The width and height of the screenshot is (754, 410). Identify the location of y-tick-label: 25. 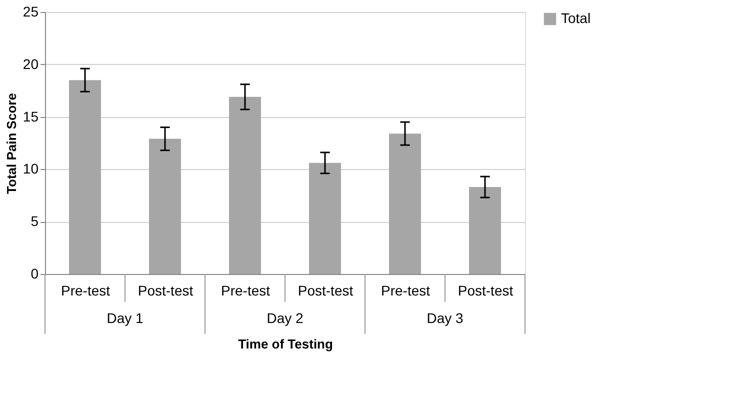
(30, 12).